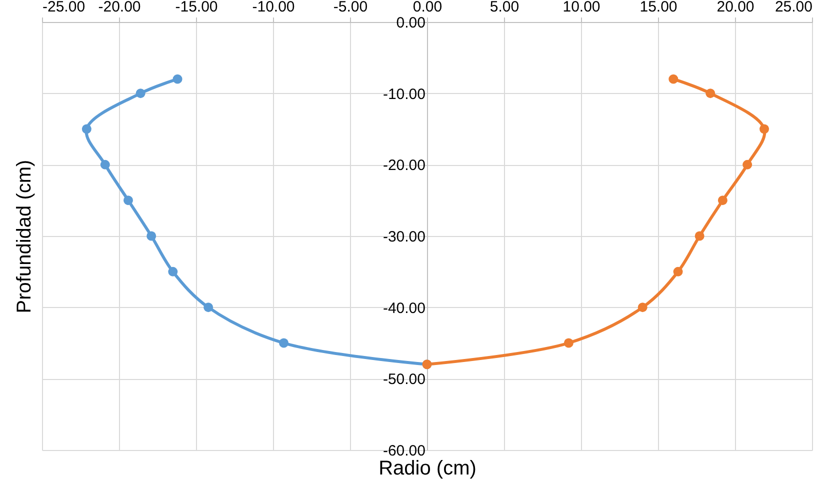  What do you see at coordinates (119, 8) in the screenshot?
I see `x-tick-label: -20.00` at bounding box center [119, 8].